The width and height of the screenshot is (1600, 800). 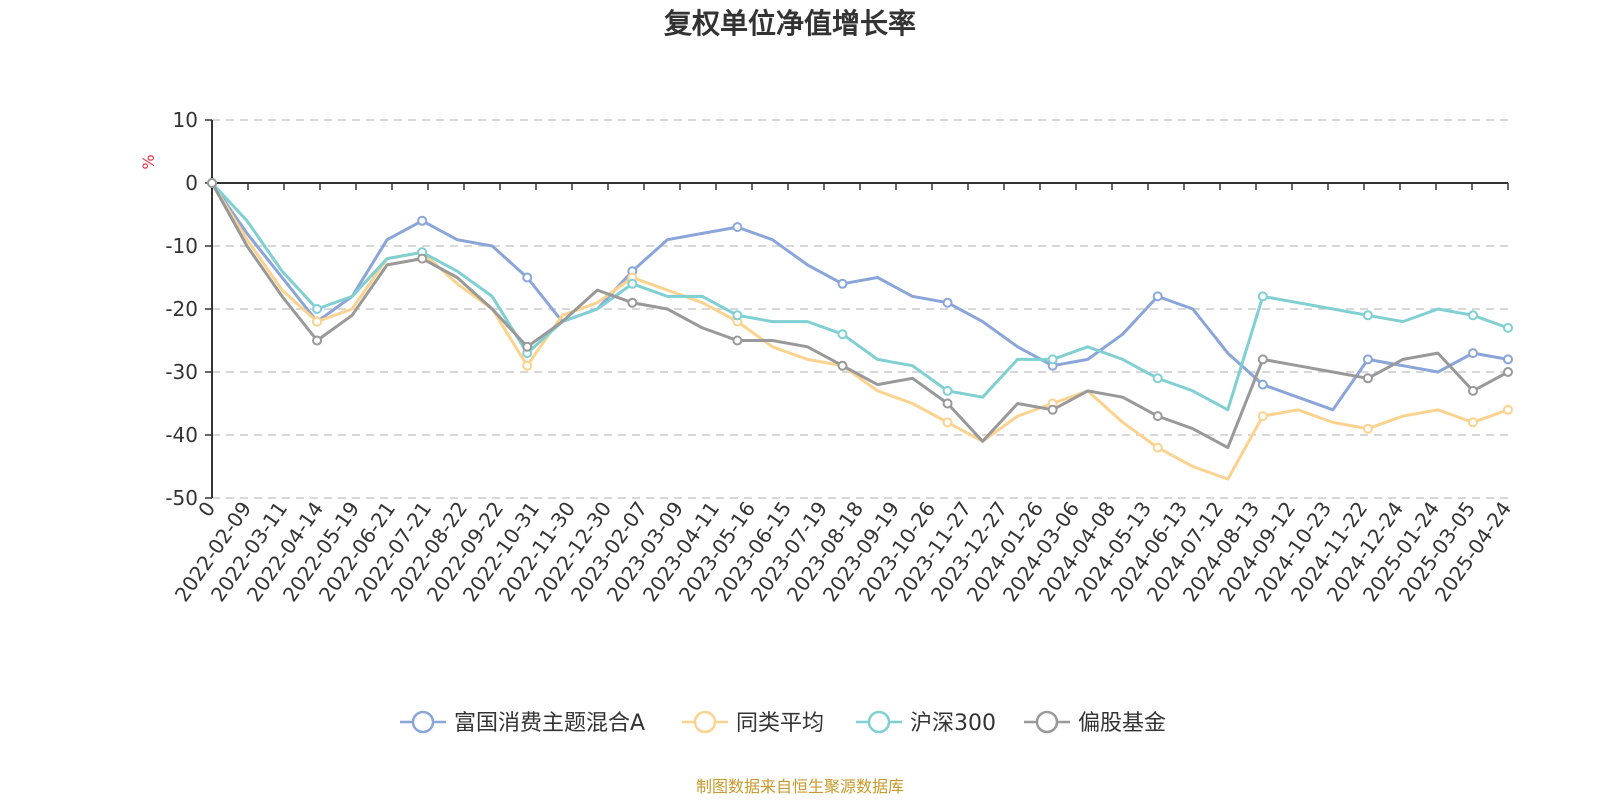 I want to click on y-tick-label: -20, so click(x=181, y=309).